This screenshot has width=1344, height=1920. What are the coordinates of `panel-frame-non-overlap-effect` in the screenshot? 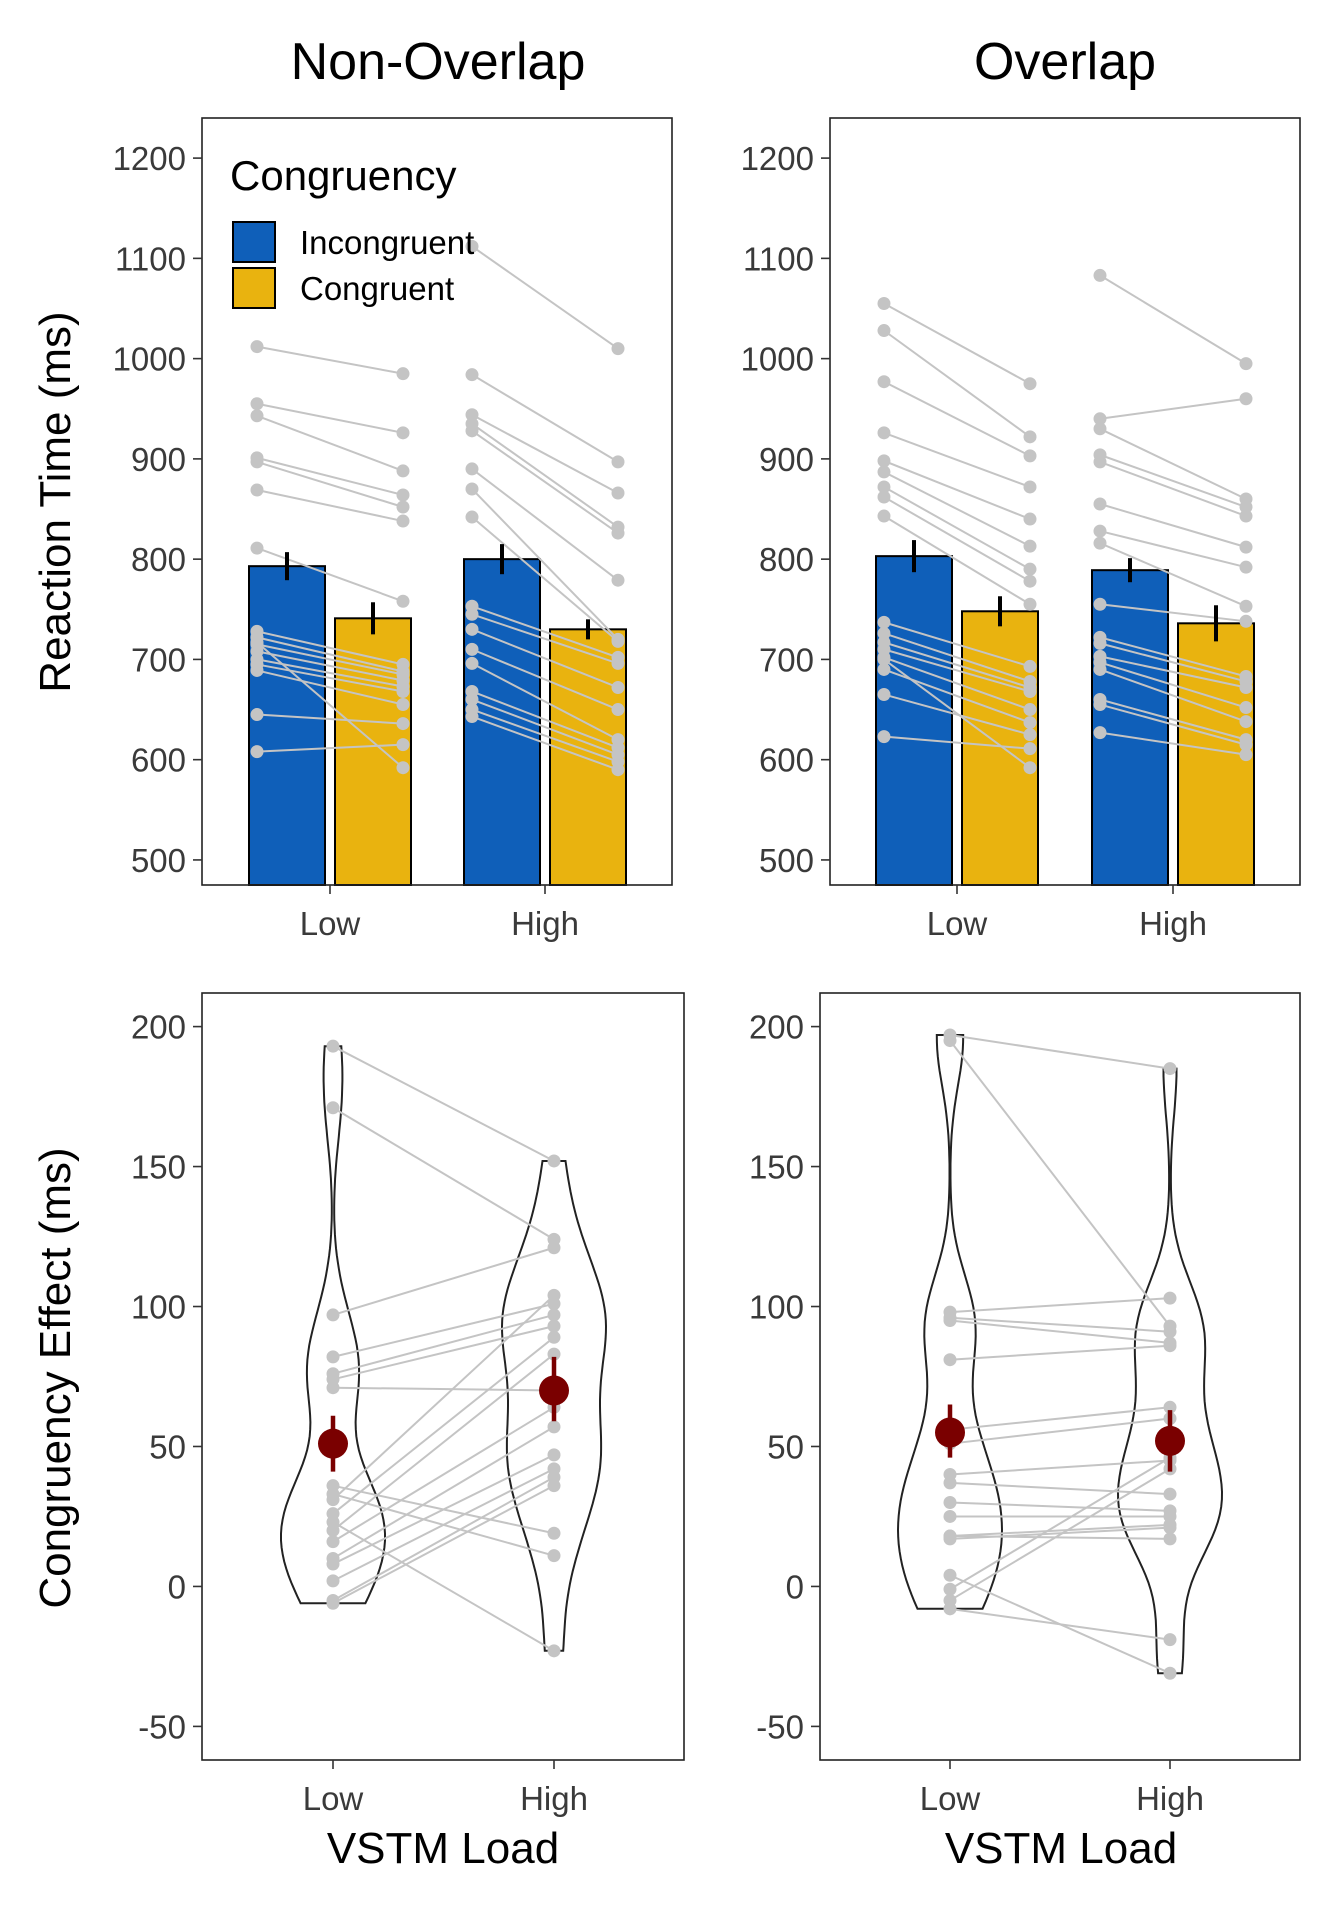 It's located at (443, 1376).